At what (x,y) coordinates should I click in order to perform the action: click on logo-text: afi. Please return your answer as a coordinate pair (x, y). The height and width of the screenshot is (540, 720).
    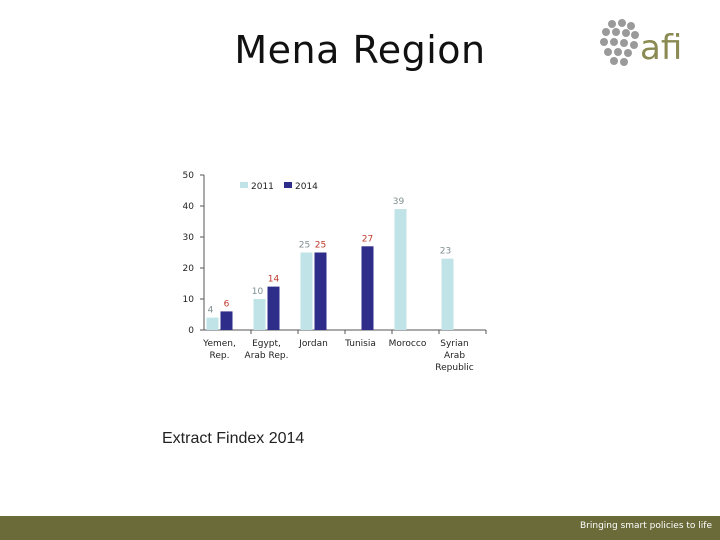
    Looking at the image, I should click on (661, 48).